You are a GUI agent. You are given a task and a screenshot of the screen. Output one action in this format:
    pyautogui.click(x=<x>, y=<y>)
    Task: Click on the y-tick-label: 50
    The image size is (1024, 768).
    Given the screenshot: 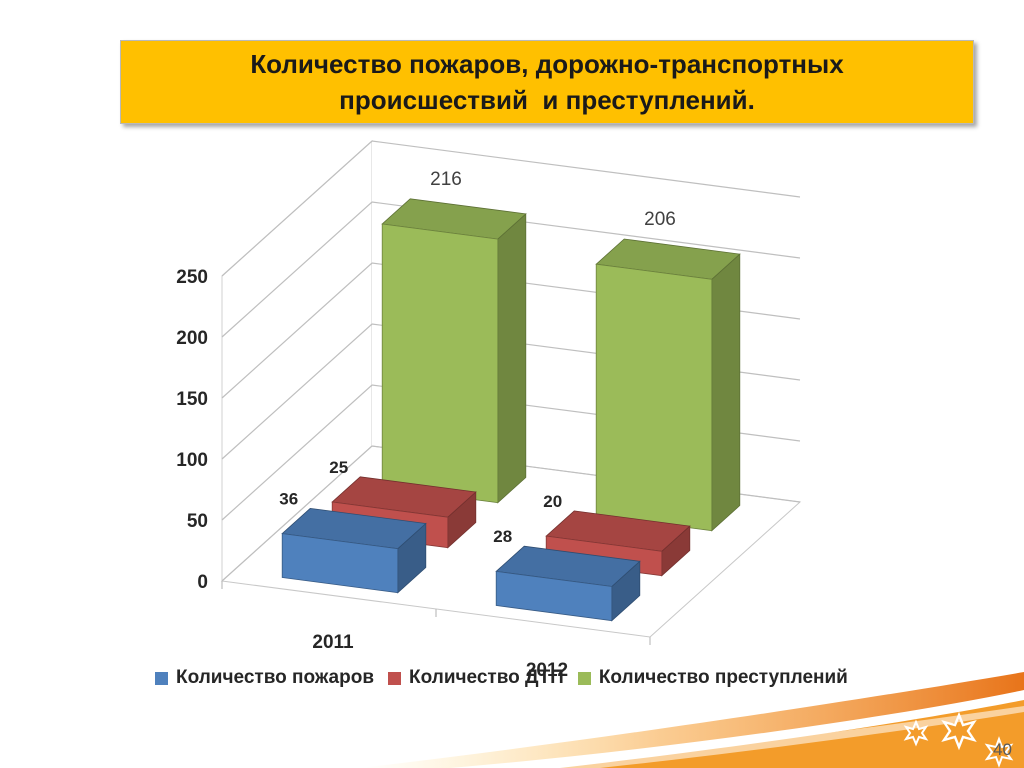 What is the action you would take?
    pyautogui.click(x=197, y=521)
    